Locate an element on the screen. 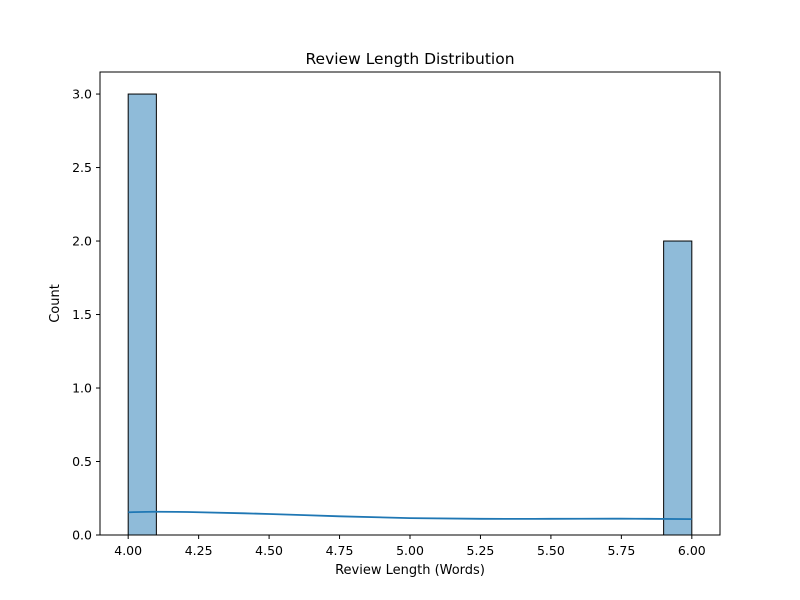 Image resolution: width=800 pixels, height=600 pixels. y-tick-label: 2.0 is located at coordinates (82, 241).